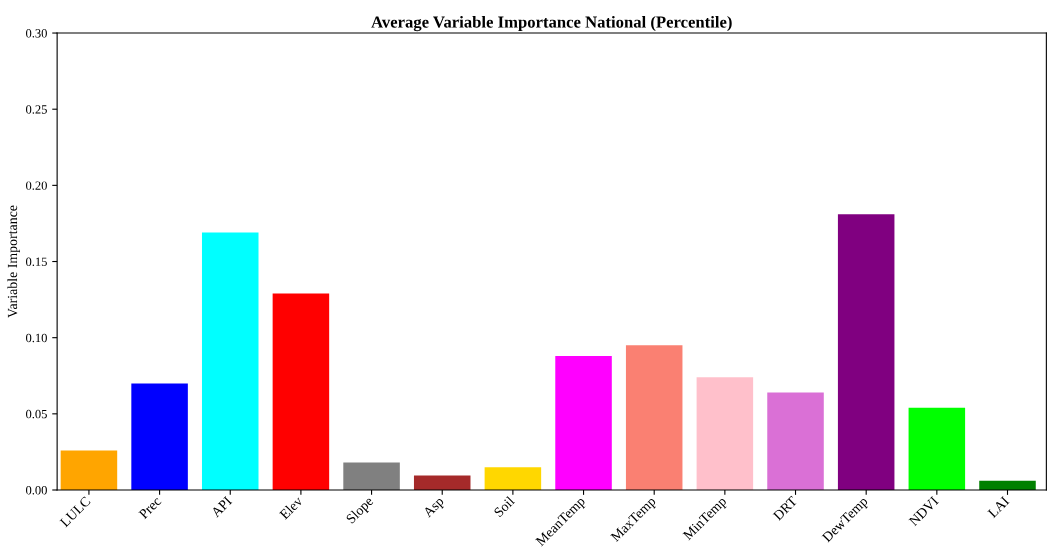 The image size is (1058, 560). What do you see at coordinates (36, 185) in the screenshot?
I see `y-tick-label: 0.20` at bounding box center [36, 185].